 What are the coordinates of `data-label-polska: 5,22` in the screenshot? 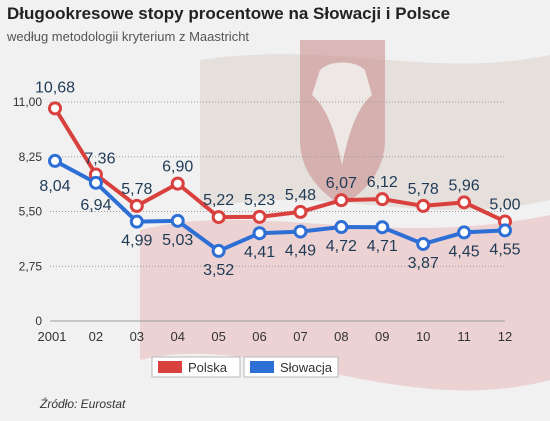 It's located at (218, 200).